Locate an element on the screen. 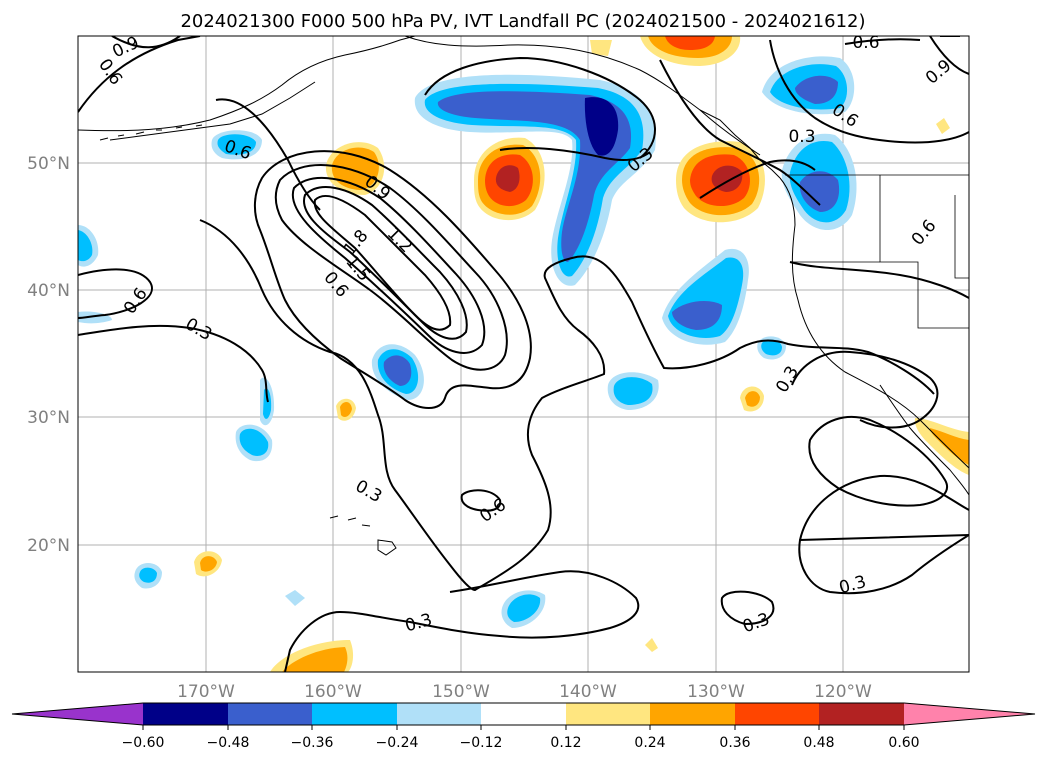 The height and width of the screenshot is (765, 1047). contour-0p3-south-small is located at coordinates (747, 608).